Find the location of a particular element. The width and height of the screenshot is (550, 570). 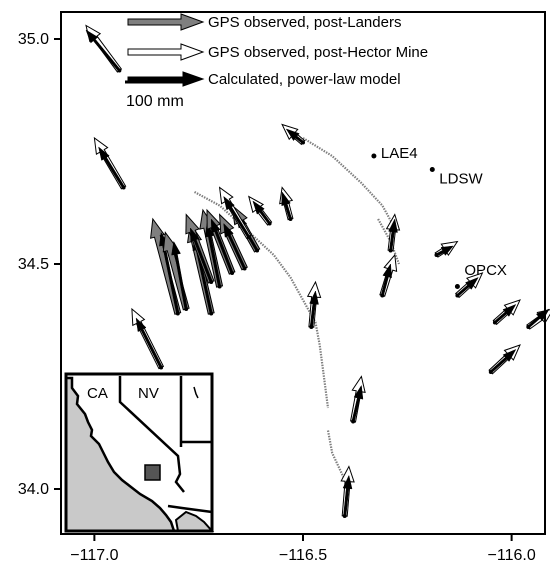

legend-arrow-symbols is located at coordinates (166, 50).